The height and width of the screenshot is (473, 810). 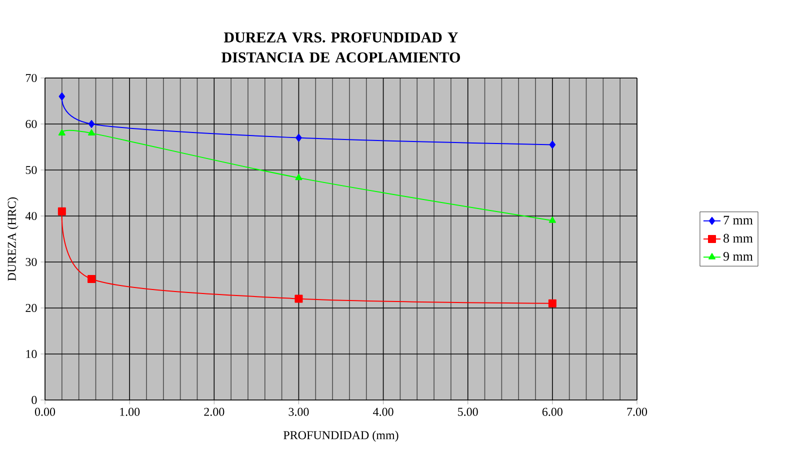 I want to click on x-tick-label: 5.00, so click(x=468, y=412).